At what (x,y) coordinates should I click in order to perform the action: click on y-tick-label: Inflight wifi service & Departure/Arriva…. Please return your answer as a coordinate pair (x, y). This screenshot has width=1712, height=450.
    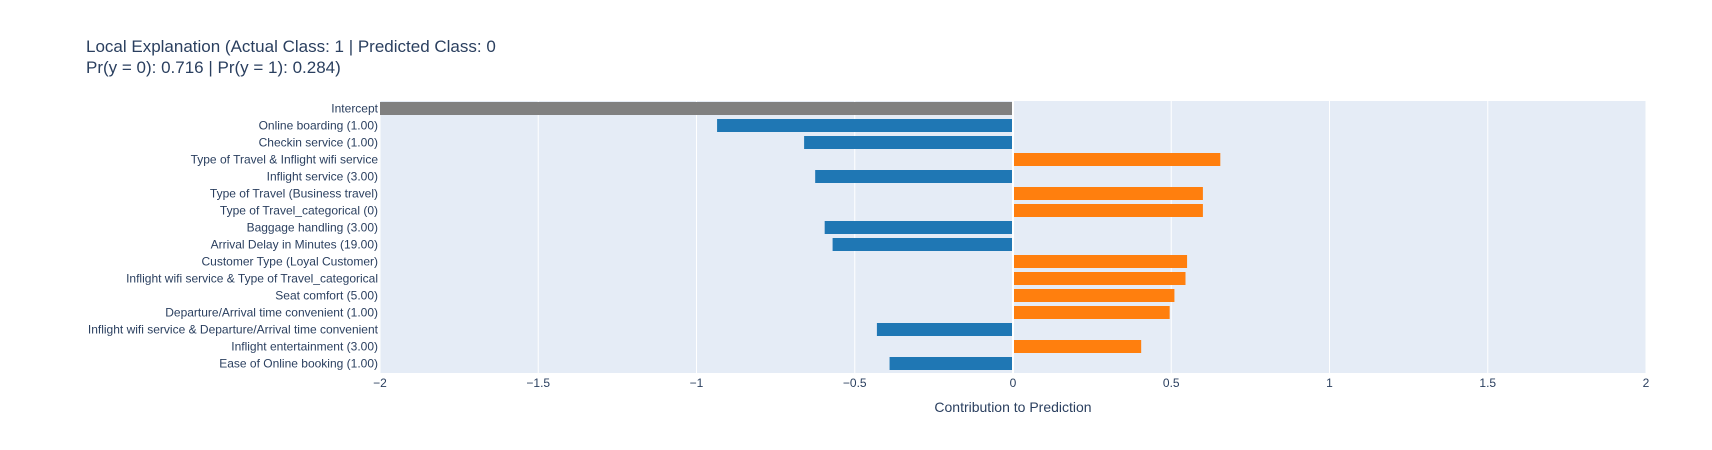
    Looking at the image, I should click on (233, 330).